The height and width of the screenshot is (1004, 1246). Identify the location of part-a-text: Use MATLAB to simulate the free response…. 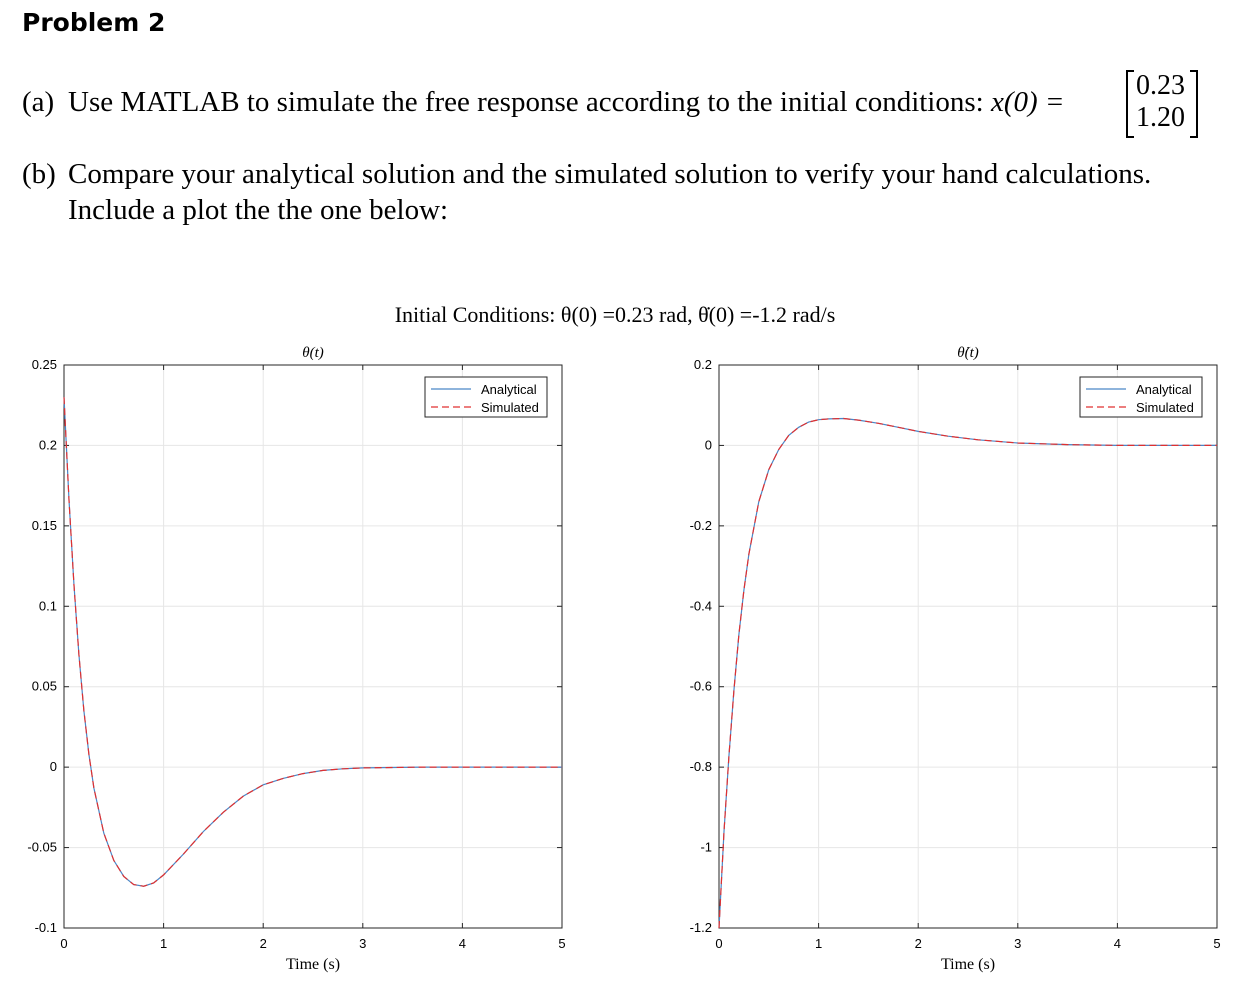
(526, 102).